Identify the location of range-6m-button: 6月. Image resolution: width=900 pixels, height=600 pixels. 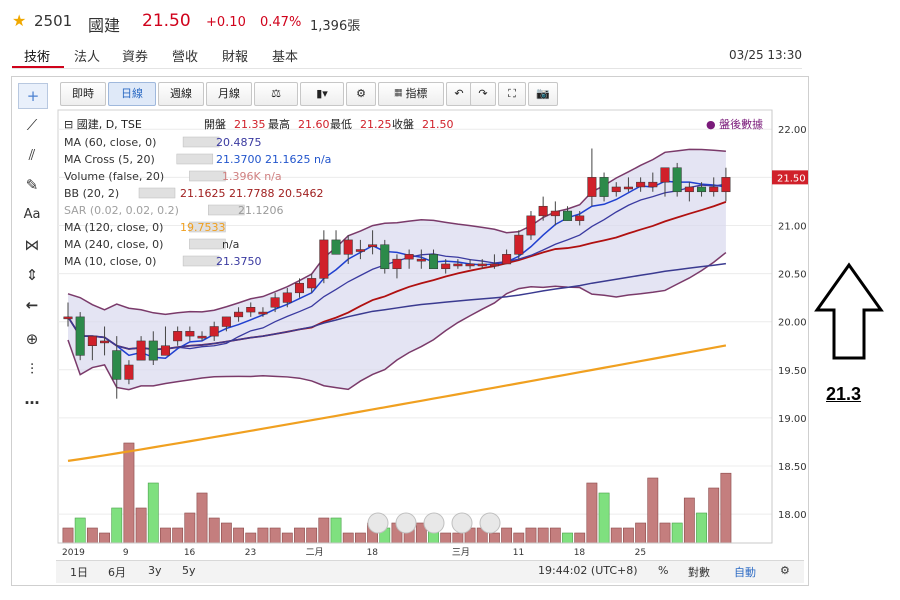
(117, 572).